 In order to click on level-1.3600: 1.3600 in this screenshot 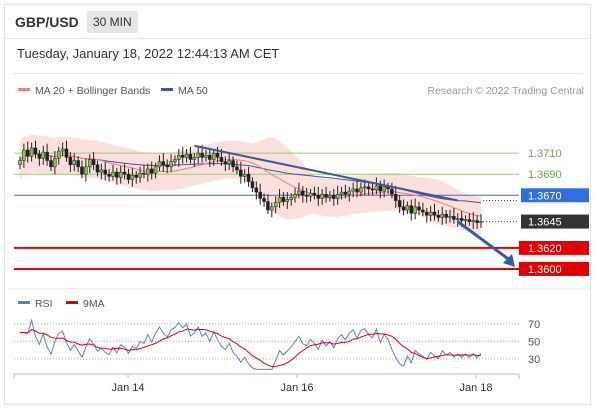, I will do `click(301, 268)`.